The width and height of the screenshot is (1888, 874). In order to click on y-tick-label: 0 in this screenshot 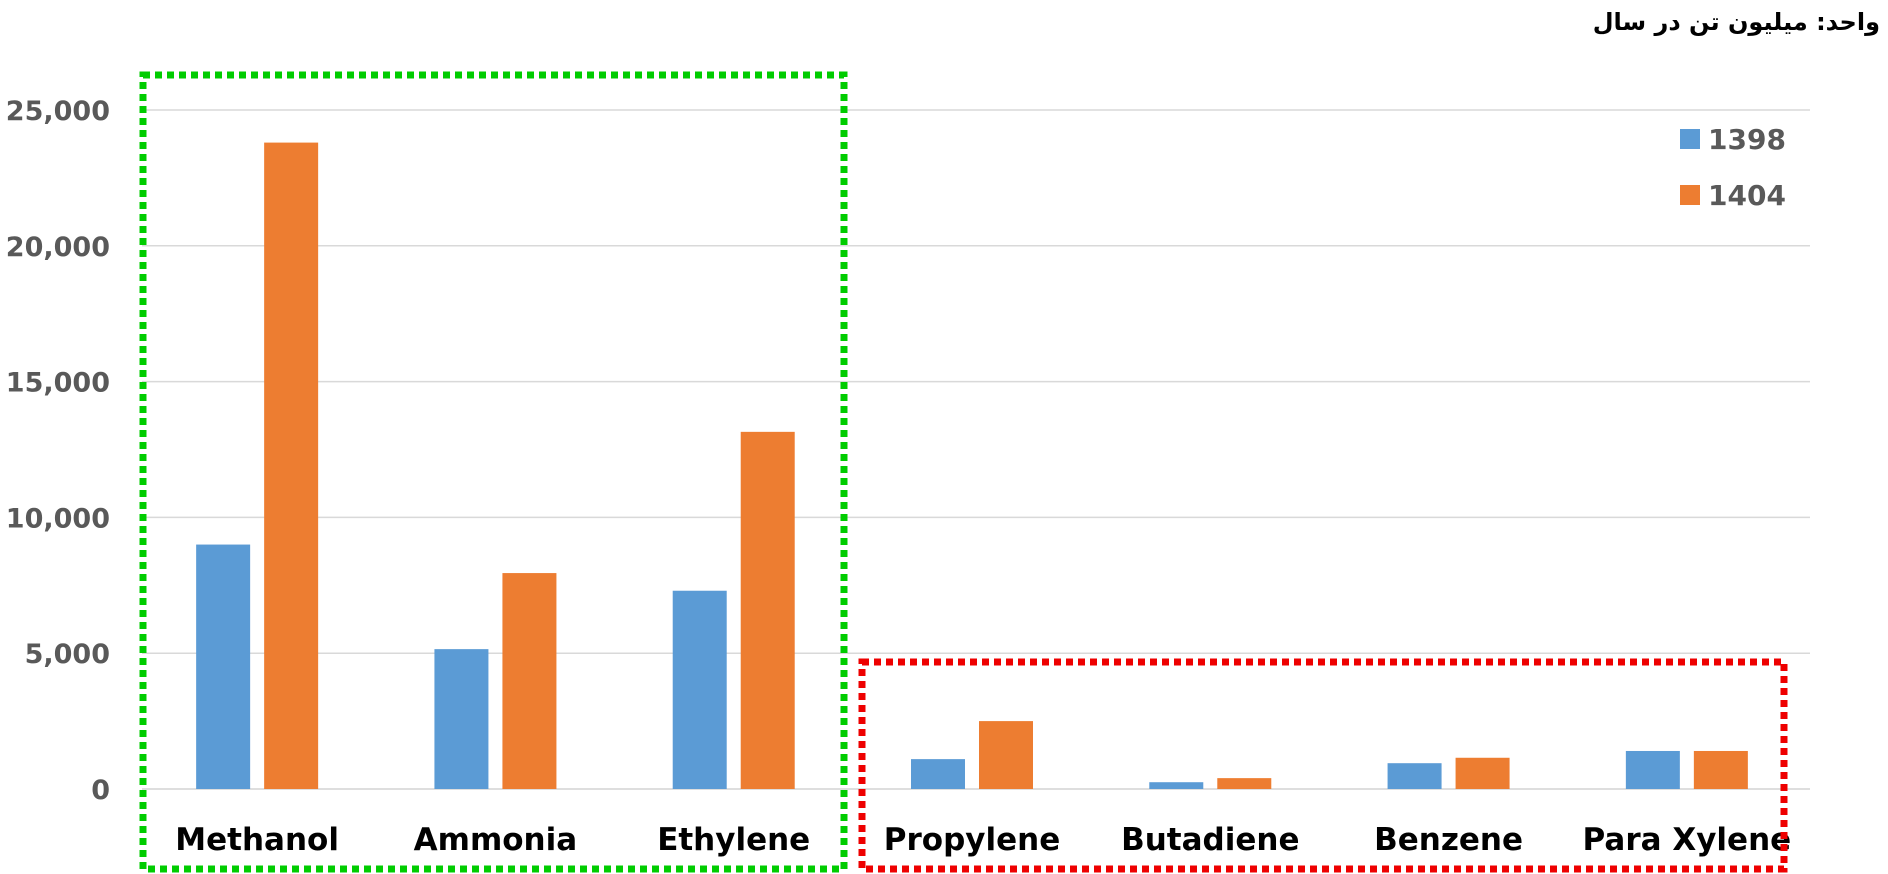, I will do `click(100, 790)`.